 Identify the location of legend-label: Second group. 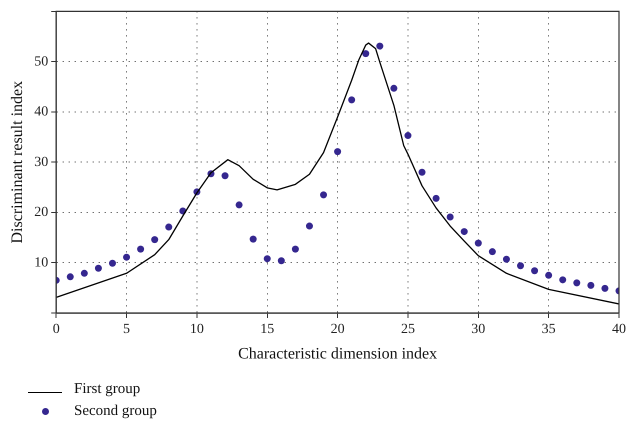
(115, 411).